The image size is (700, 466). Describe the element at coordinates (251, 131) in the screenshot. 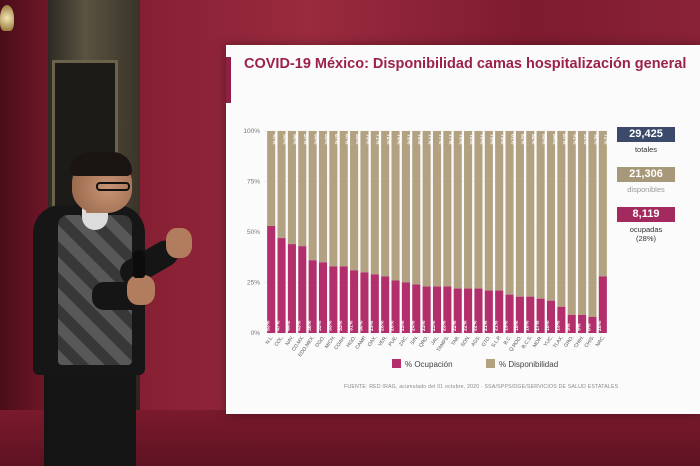

I see `y-tick-label: 100%` at that location.